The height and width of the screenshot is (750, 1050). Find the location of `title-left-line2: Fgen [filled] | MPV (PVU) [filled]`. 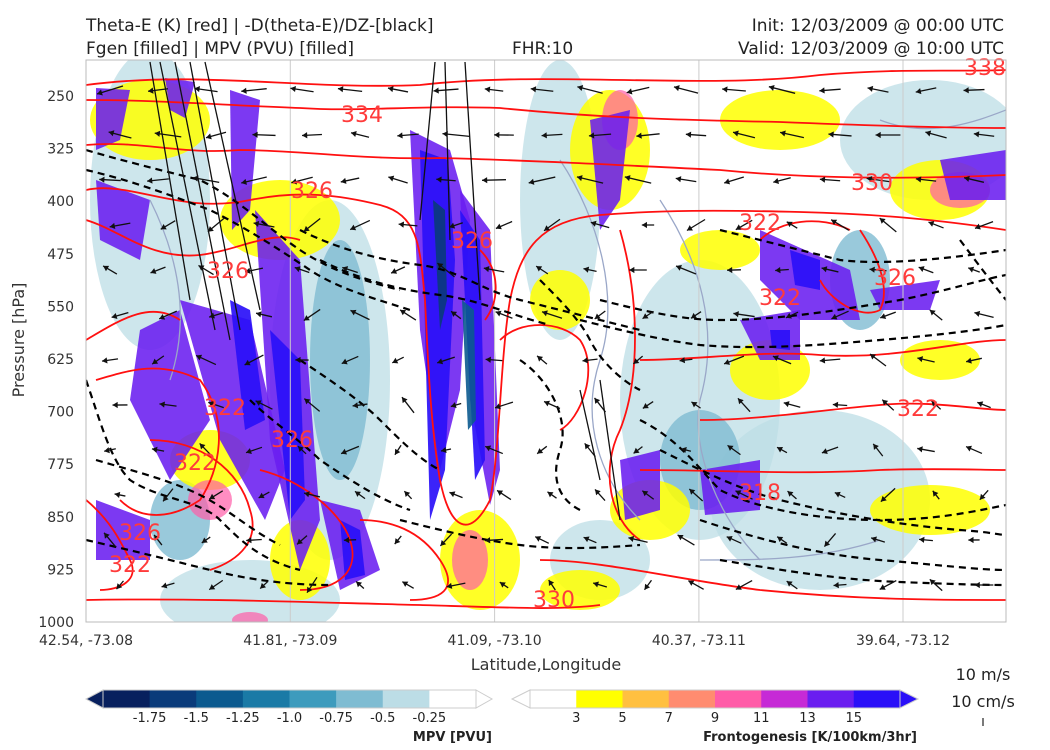

title-left-line2: Fgen [filled] | MPV (PVU) [filled] is located at coordinates (220, 49).